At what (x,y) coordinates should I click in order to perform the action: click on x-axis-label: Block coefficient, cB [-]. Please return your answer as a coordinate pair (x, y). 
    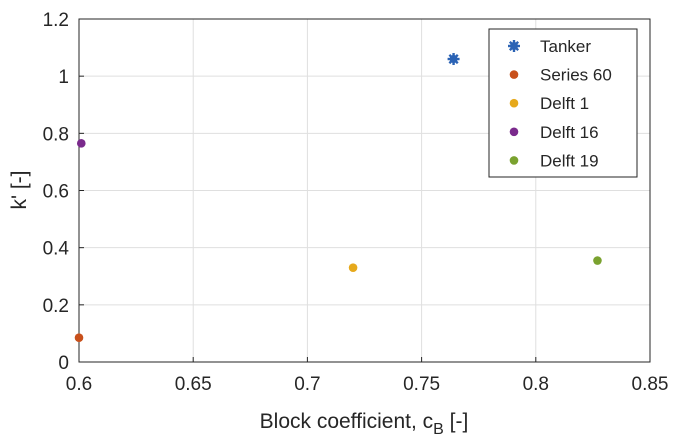
    Looking at the image, I should click on (364, 423).